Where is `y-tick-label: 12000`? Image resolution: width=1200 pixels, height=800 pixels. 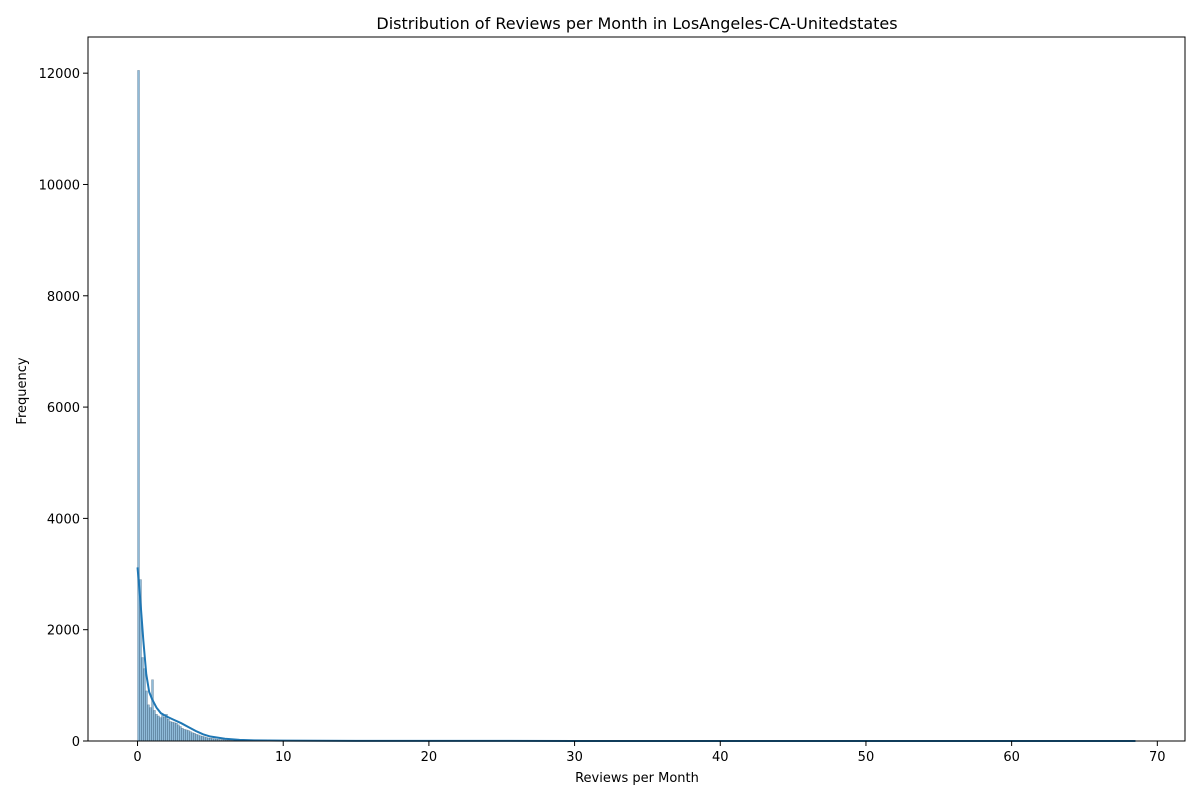 y-tick-label: 12000 is located at coordinates (59, 74).